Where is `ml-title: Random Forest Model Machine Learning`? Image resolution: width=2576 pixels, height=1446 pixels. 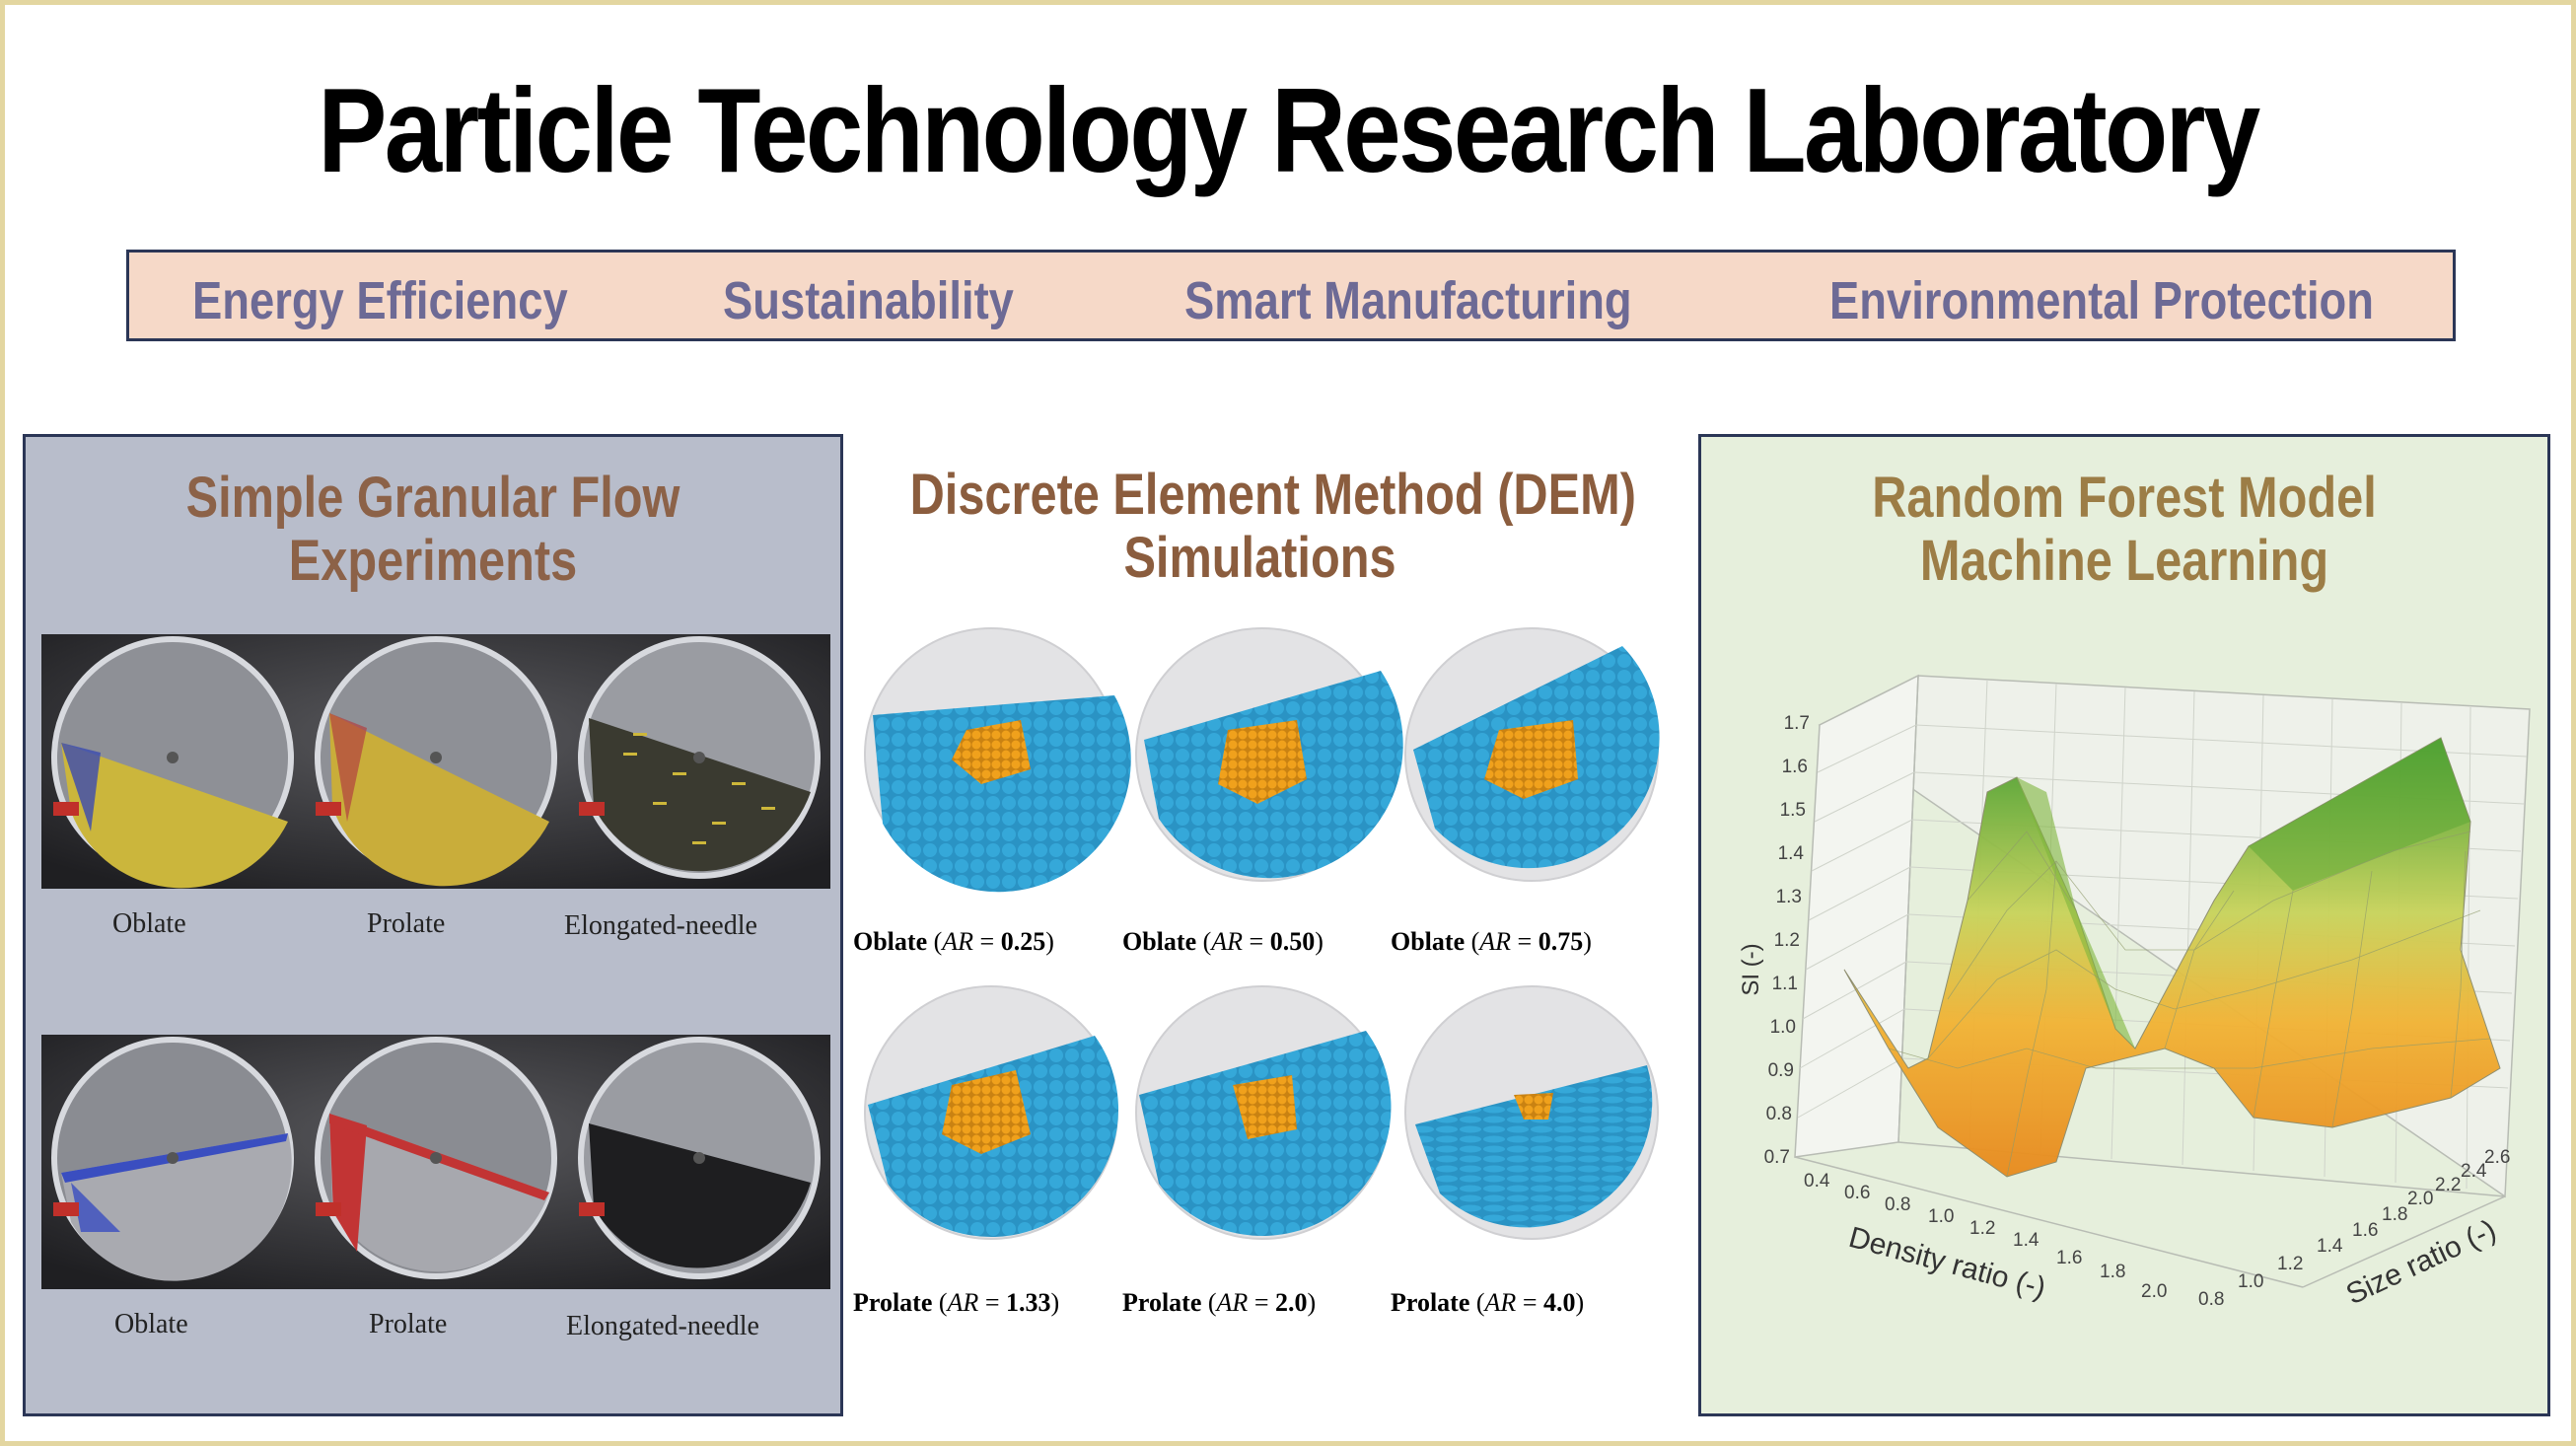 ml-title: Random Forest Model Machine Learning is located at coordinates (2124, 530).